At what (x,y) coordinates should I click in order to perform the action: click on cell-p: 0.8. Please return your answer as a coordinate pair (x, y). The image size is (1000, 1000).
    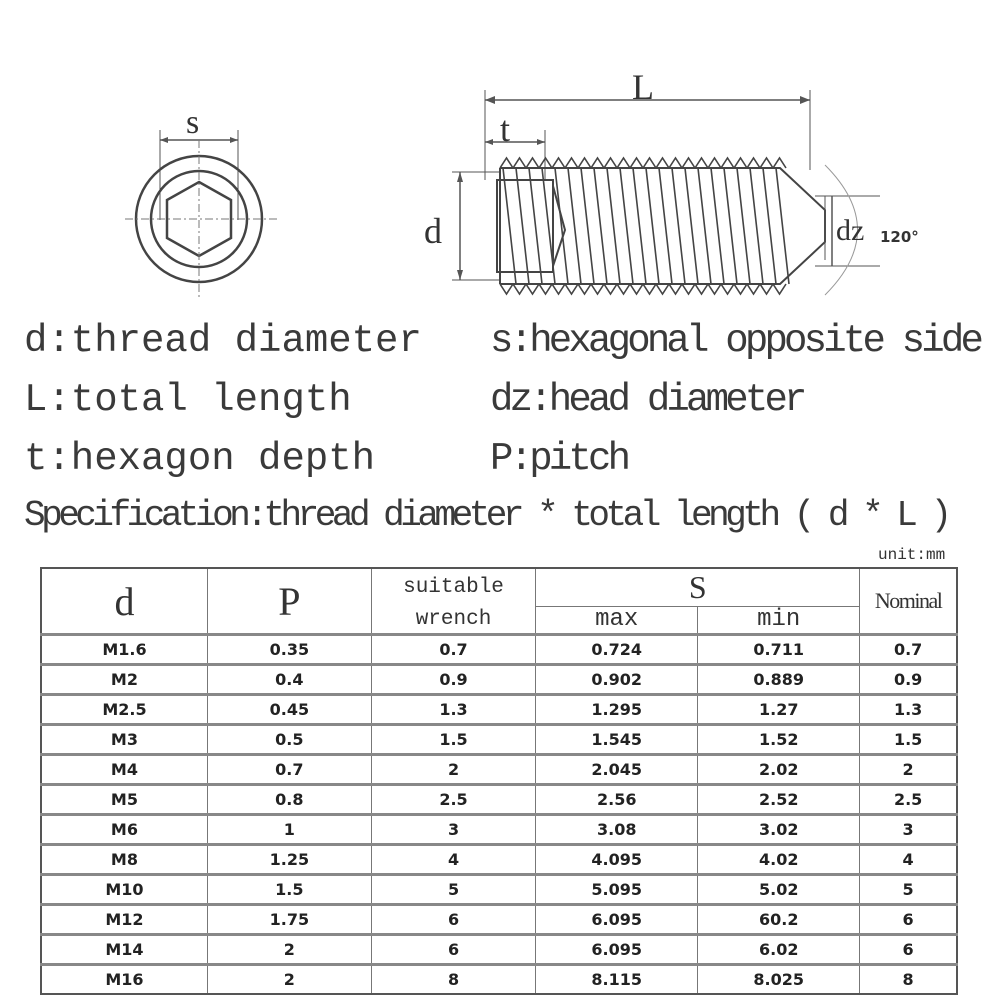
    Looking at the image, I should click on (289, 799).